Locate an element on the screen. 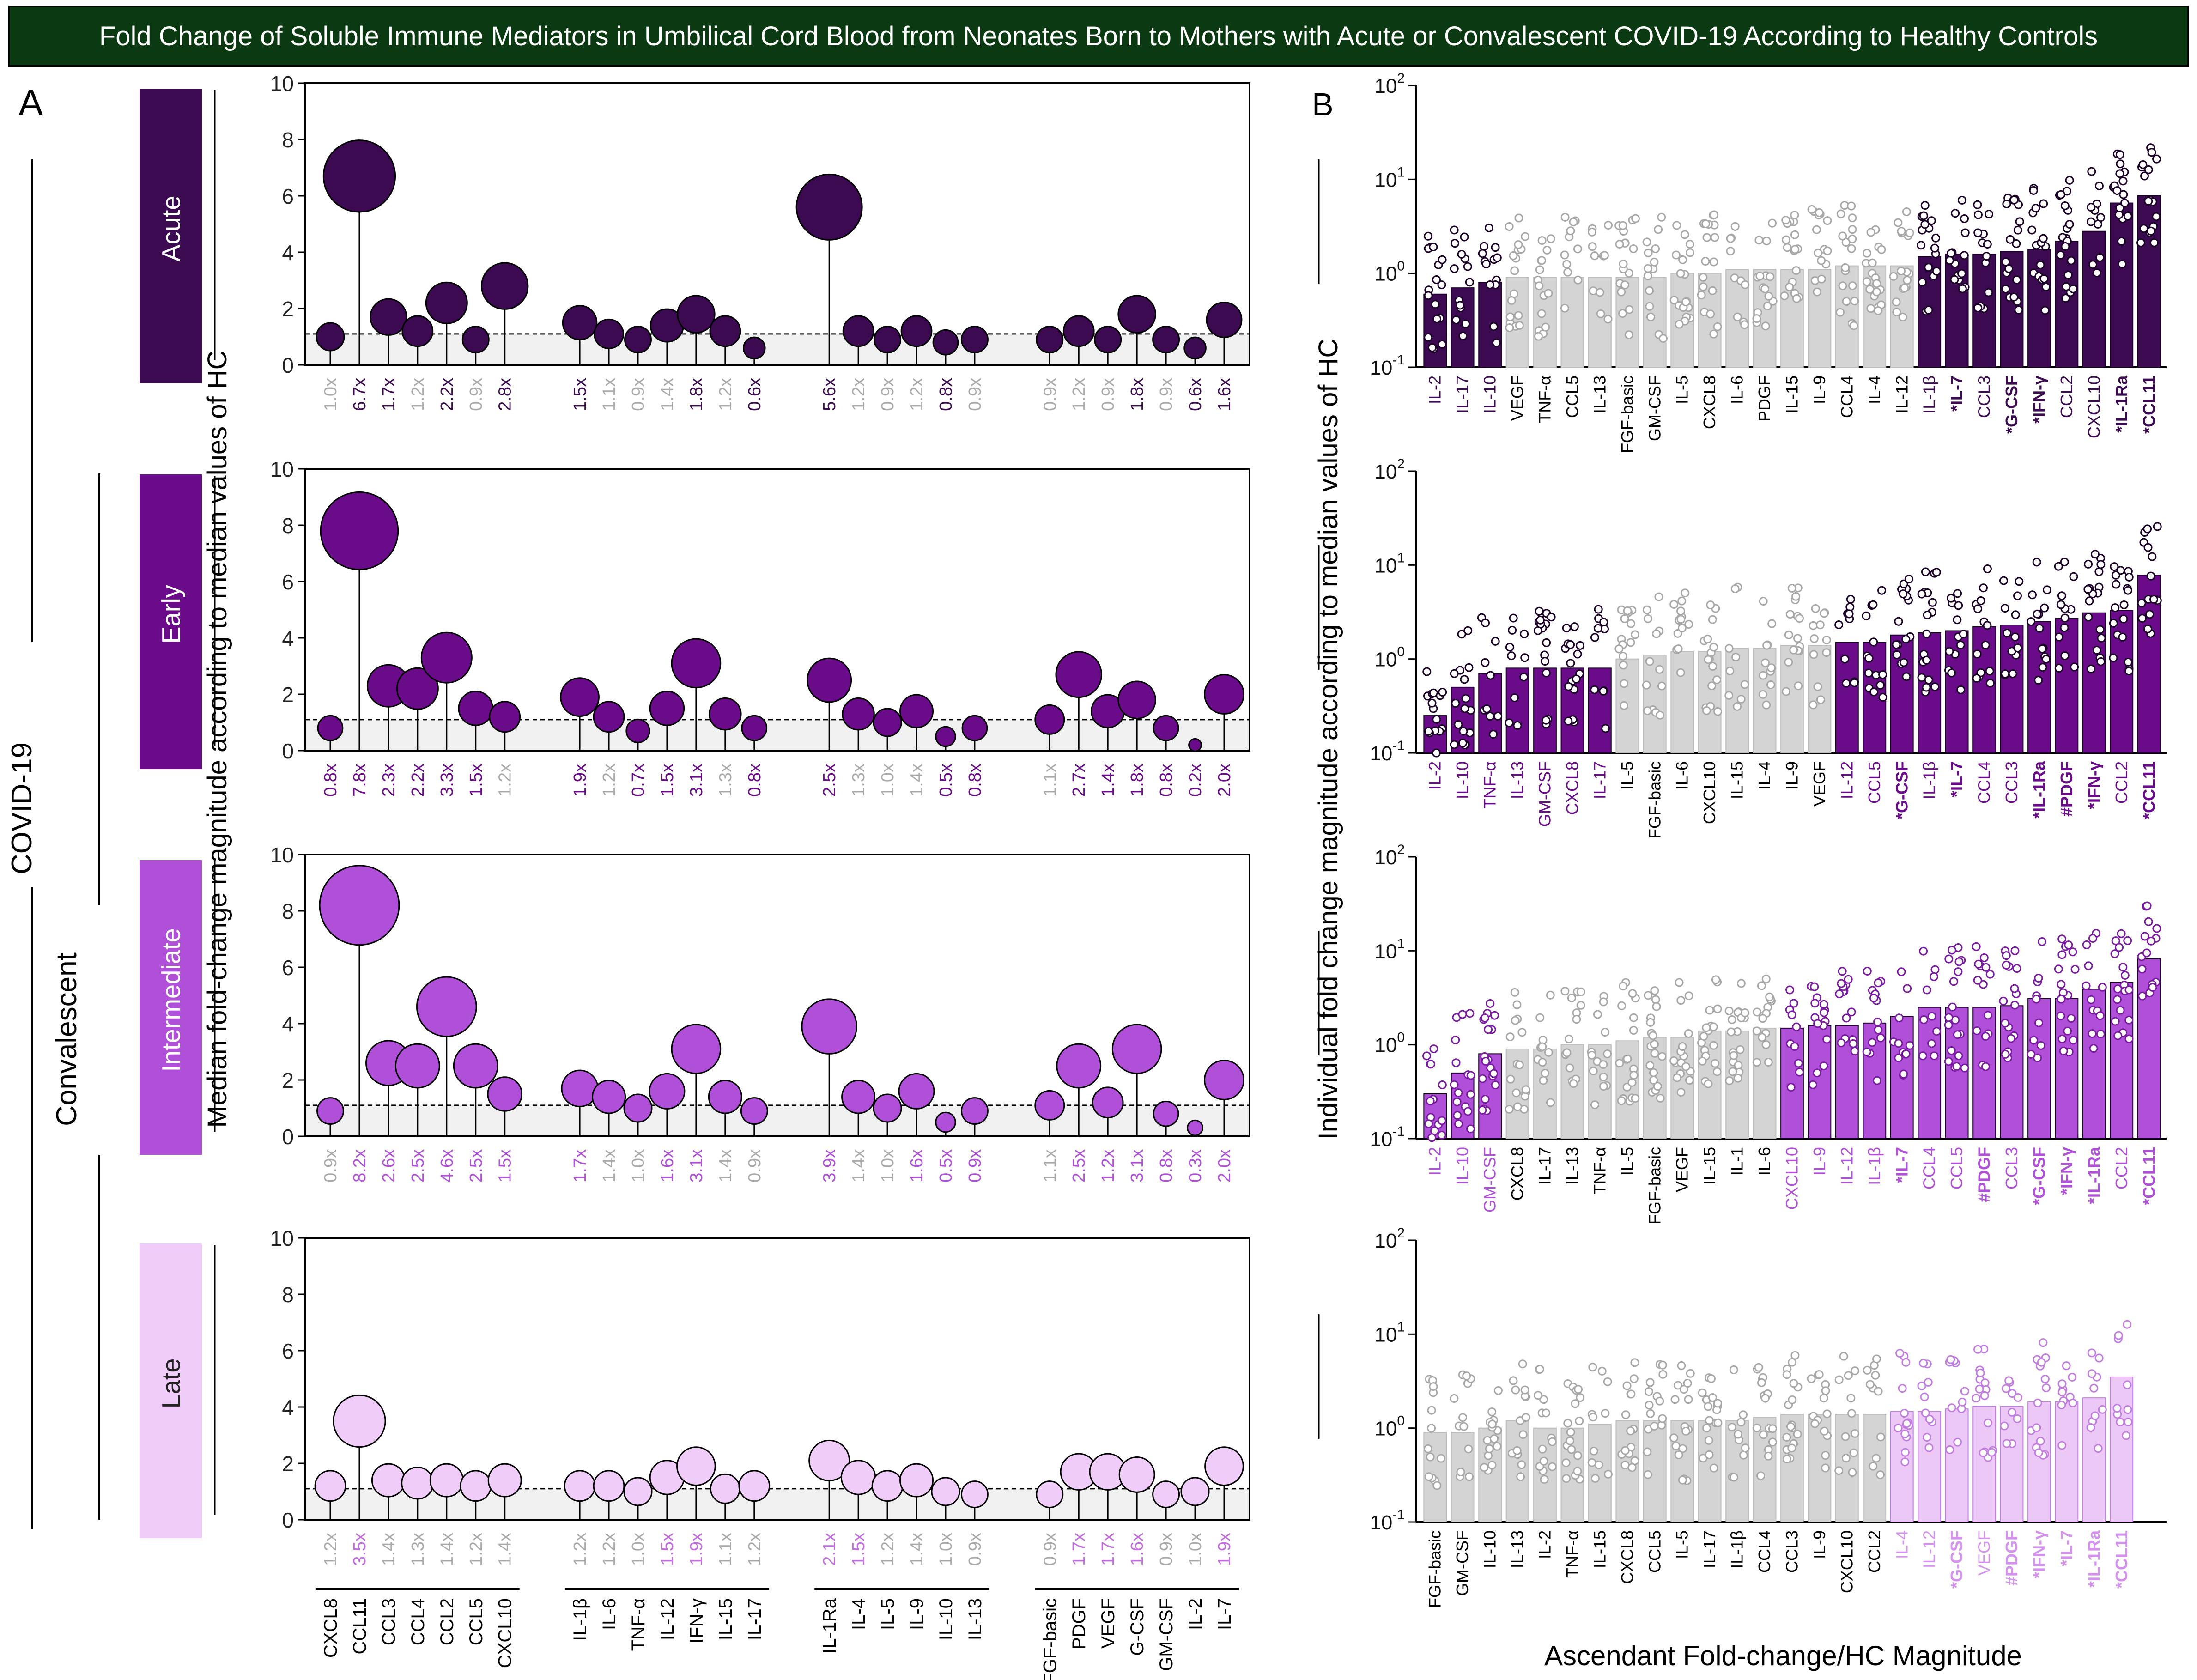 The image size is (2197, 1680). category-label-IL-7: IL-7 is located at coordinates (1224, 1614).